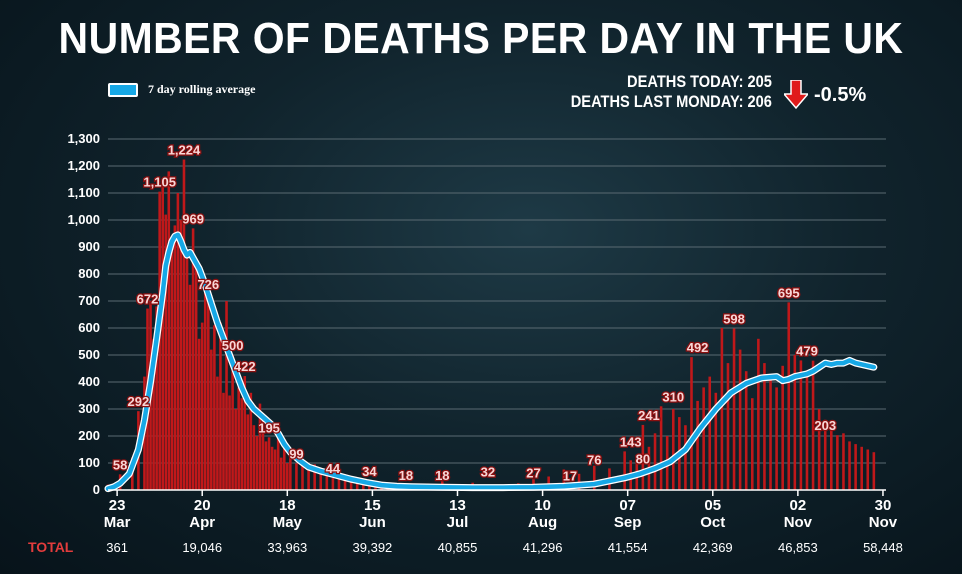 The width and height of the screenshot is (962, 574). I want to click on data-label: 80, so click(643, 458).